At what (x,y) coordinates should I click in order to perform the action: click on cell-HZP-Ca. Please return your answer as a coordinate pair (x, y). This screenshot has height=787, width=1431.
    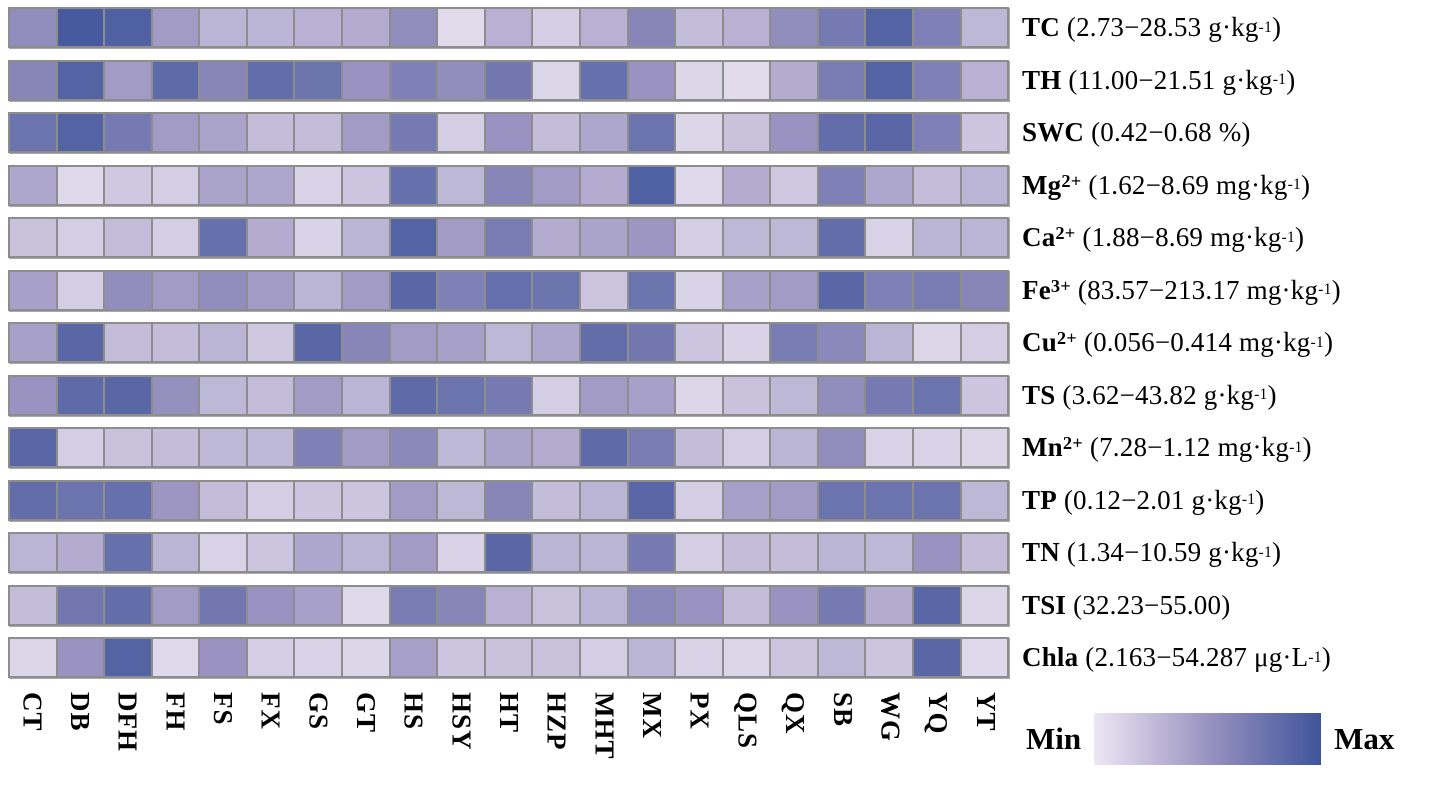
    Looking at the image, I should click on (557, 237).